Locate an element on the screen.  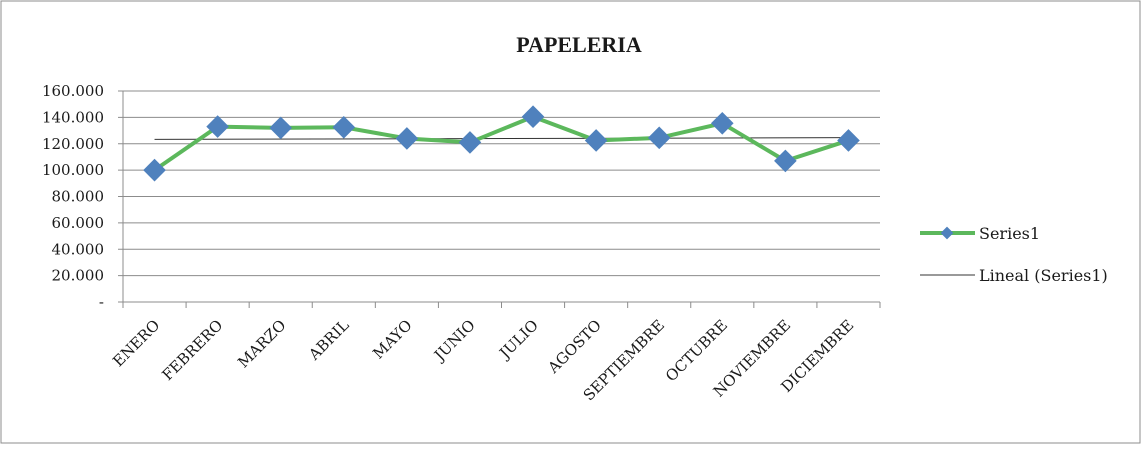
legend-series1-label: Series1 is located at coordinates (1009, 233).